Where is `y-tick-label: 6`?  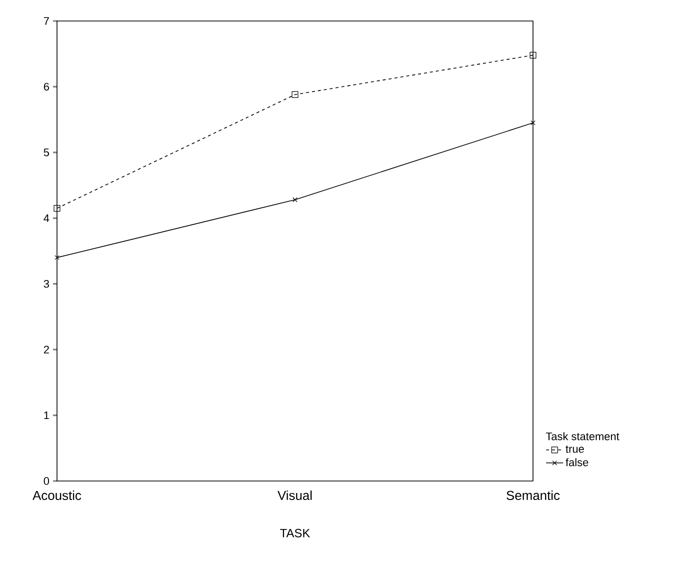
y-tick-label: 6 is located at coordinates (46, 86).